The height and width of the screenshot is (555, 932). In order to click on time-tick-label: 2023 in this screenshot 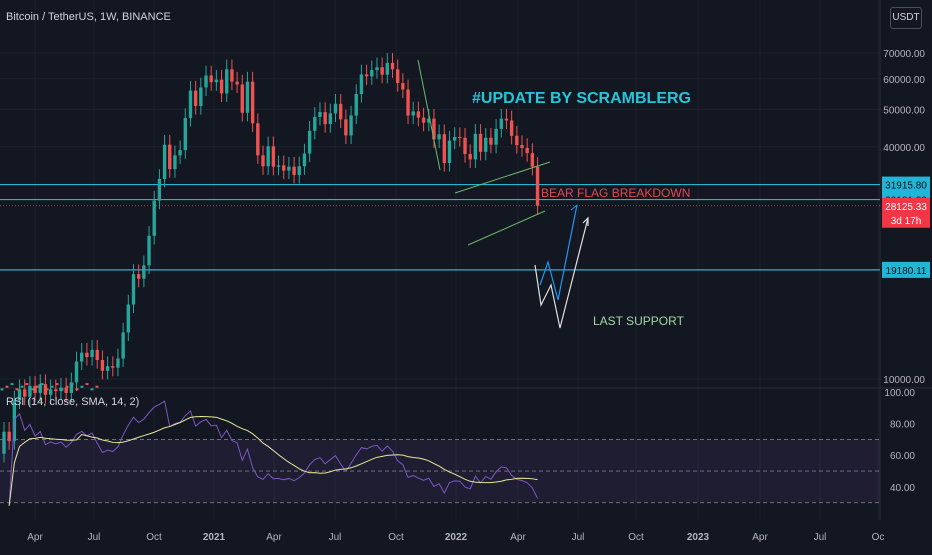, I will do `click(698, 537)`.